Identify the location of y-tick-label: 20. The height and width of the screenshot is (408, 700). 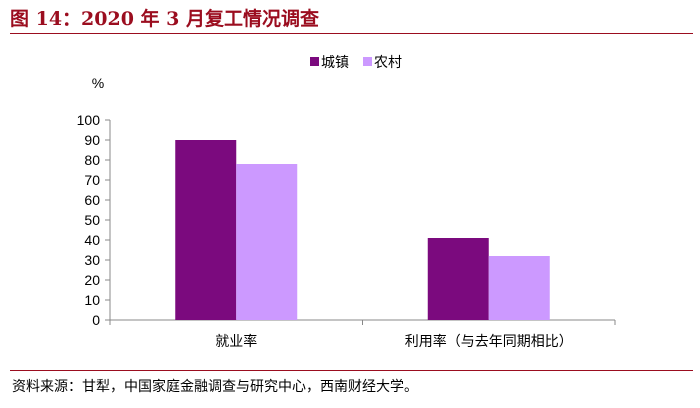
(92, 280).